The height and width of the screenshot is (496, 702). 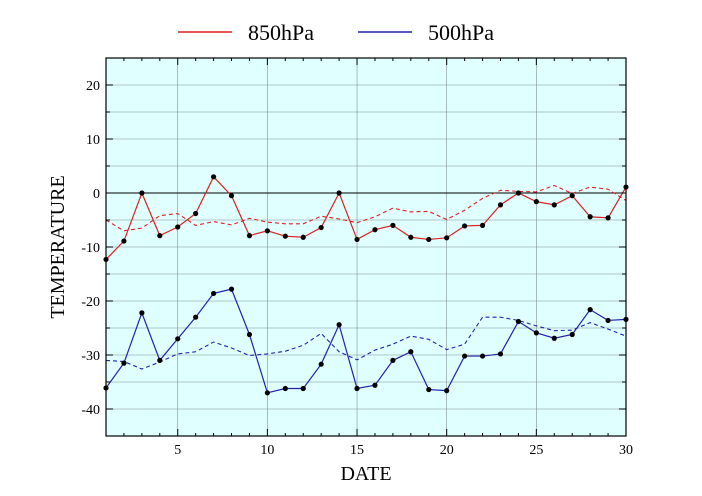 I want to click on x-tick-labels: 5 10 15 20 25 30, so click(x=403, y=450).